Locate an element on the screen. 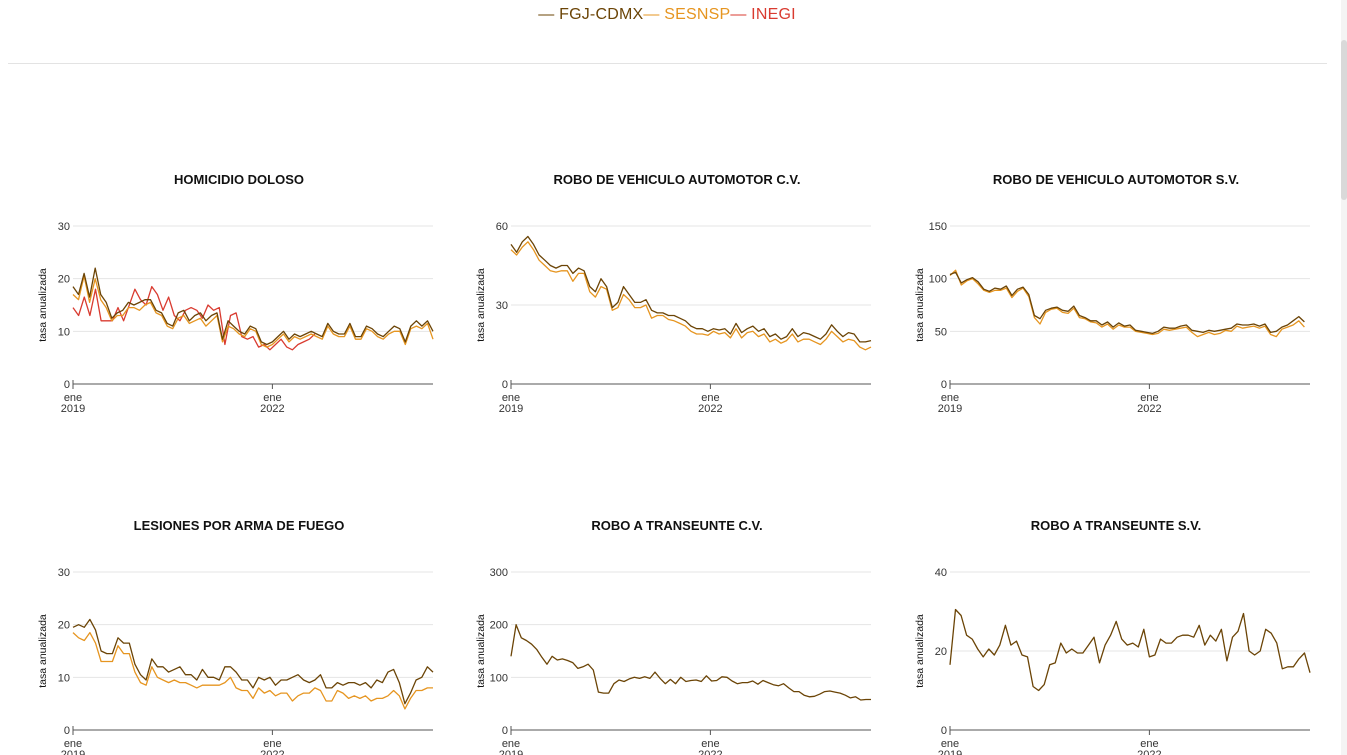  legend-item-fgj-cdmx: — FGJ-CDMX is located at coordinates (591, 14).